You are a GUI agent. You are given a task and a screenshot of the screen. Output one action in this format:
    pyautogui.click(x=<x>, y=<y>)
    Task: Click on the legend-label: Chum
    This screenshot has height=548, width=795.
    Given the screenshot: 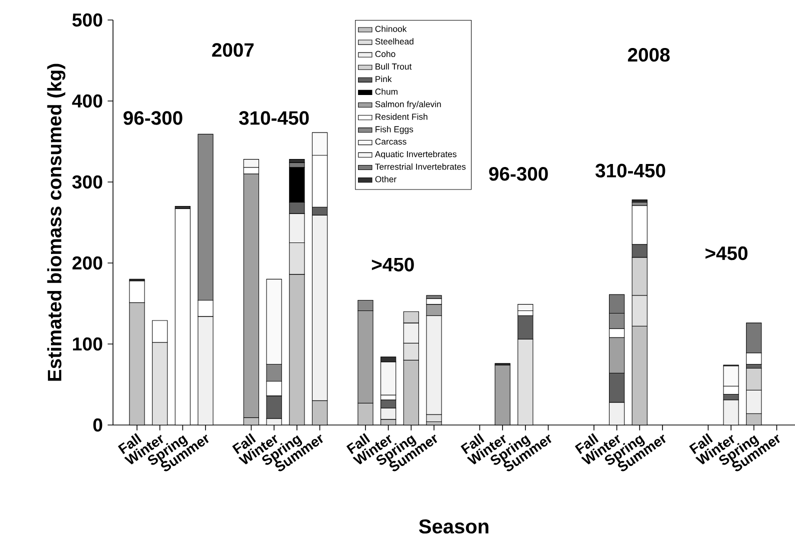 What is the action you would take?
    pyautogui.click(x=386, y=91)
    